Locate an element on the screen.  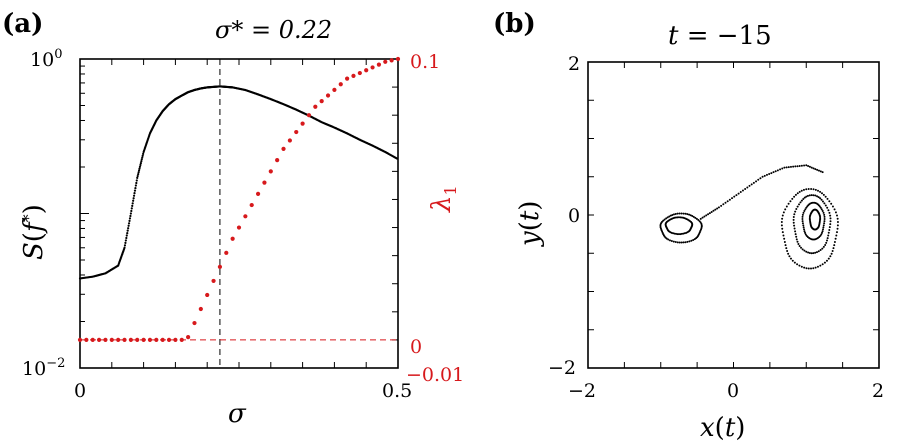
panel-a-label: (a) is located at coordinates (22, 24).